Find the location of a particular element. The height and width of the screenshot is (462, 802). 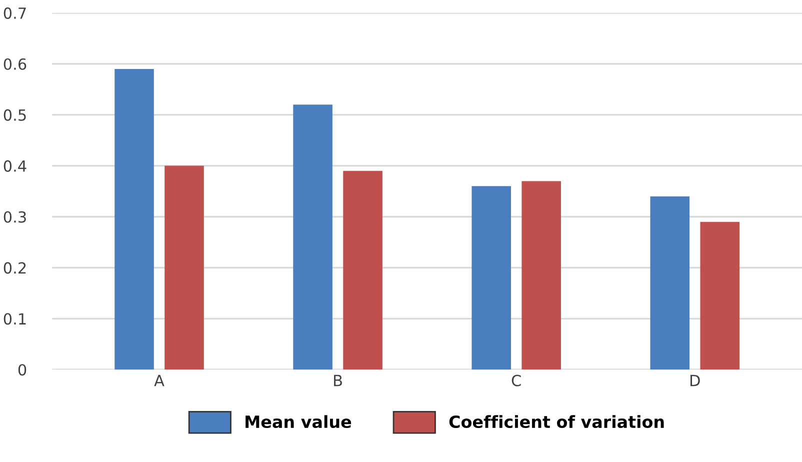

y-tick-label: 0.7 is located at coordinates (15, 13).